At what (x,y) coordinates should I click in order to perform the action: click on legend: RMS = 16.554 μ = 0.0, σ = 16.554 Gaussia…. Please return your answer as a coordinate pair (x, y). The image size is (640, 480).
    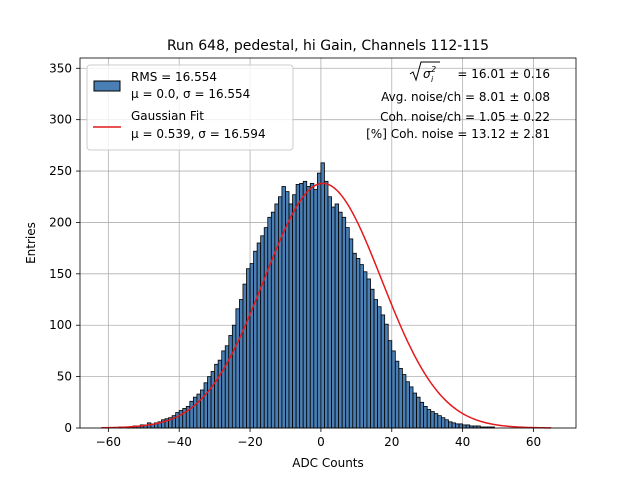
    Looking at the image, I should click on (190, 107).